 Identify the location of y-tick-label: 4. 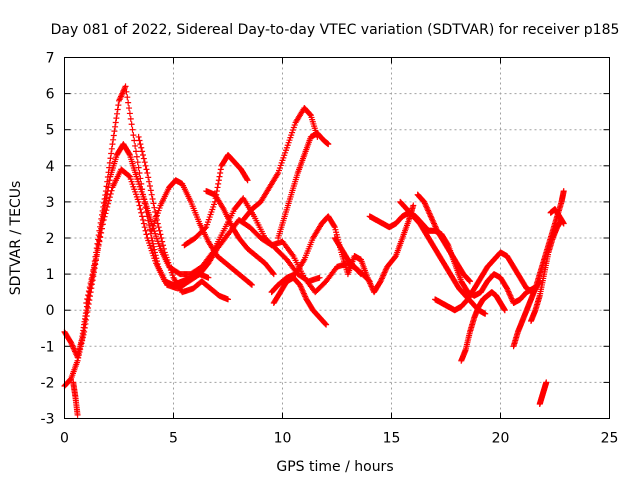
(50, 167).